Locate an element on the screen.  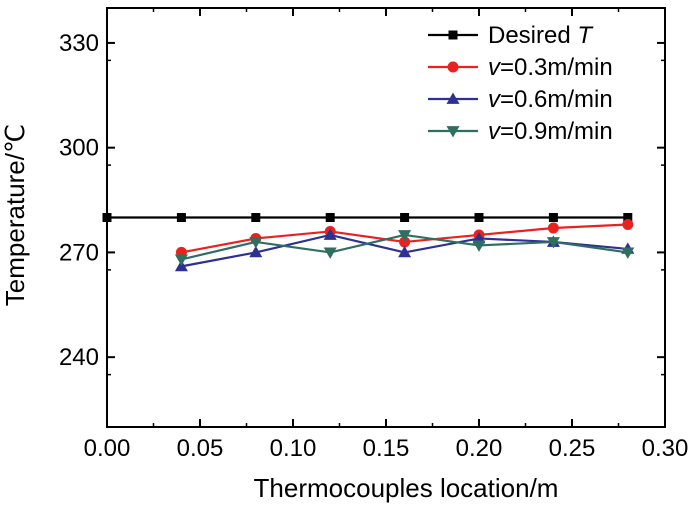
legend-text-suffix: =0.3m/min is located at coordinates (556, 67).